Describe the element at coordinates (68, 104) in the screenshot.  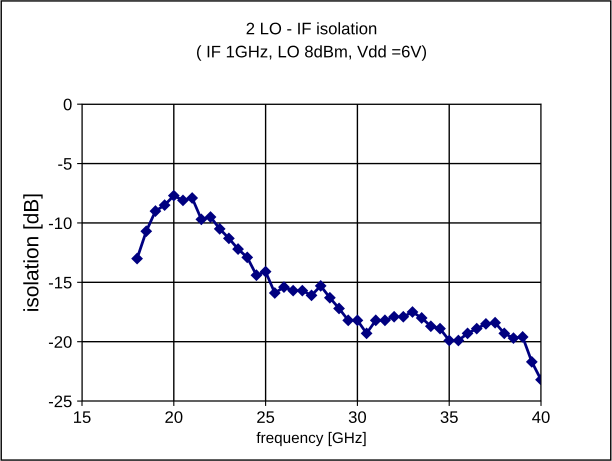
I see `y-tick-label: 0` at that location.